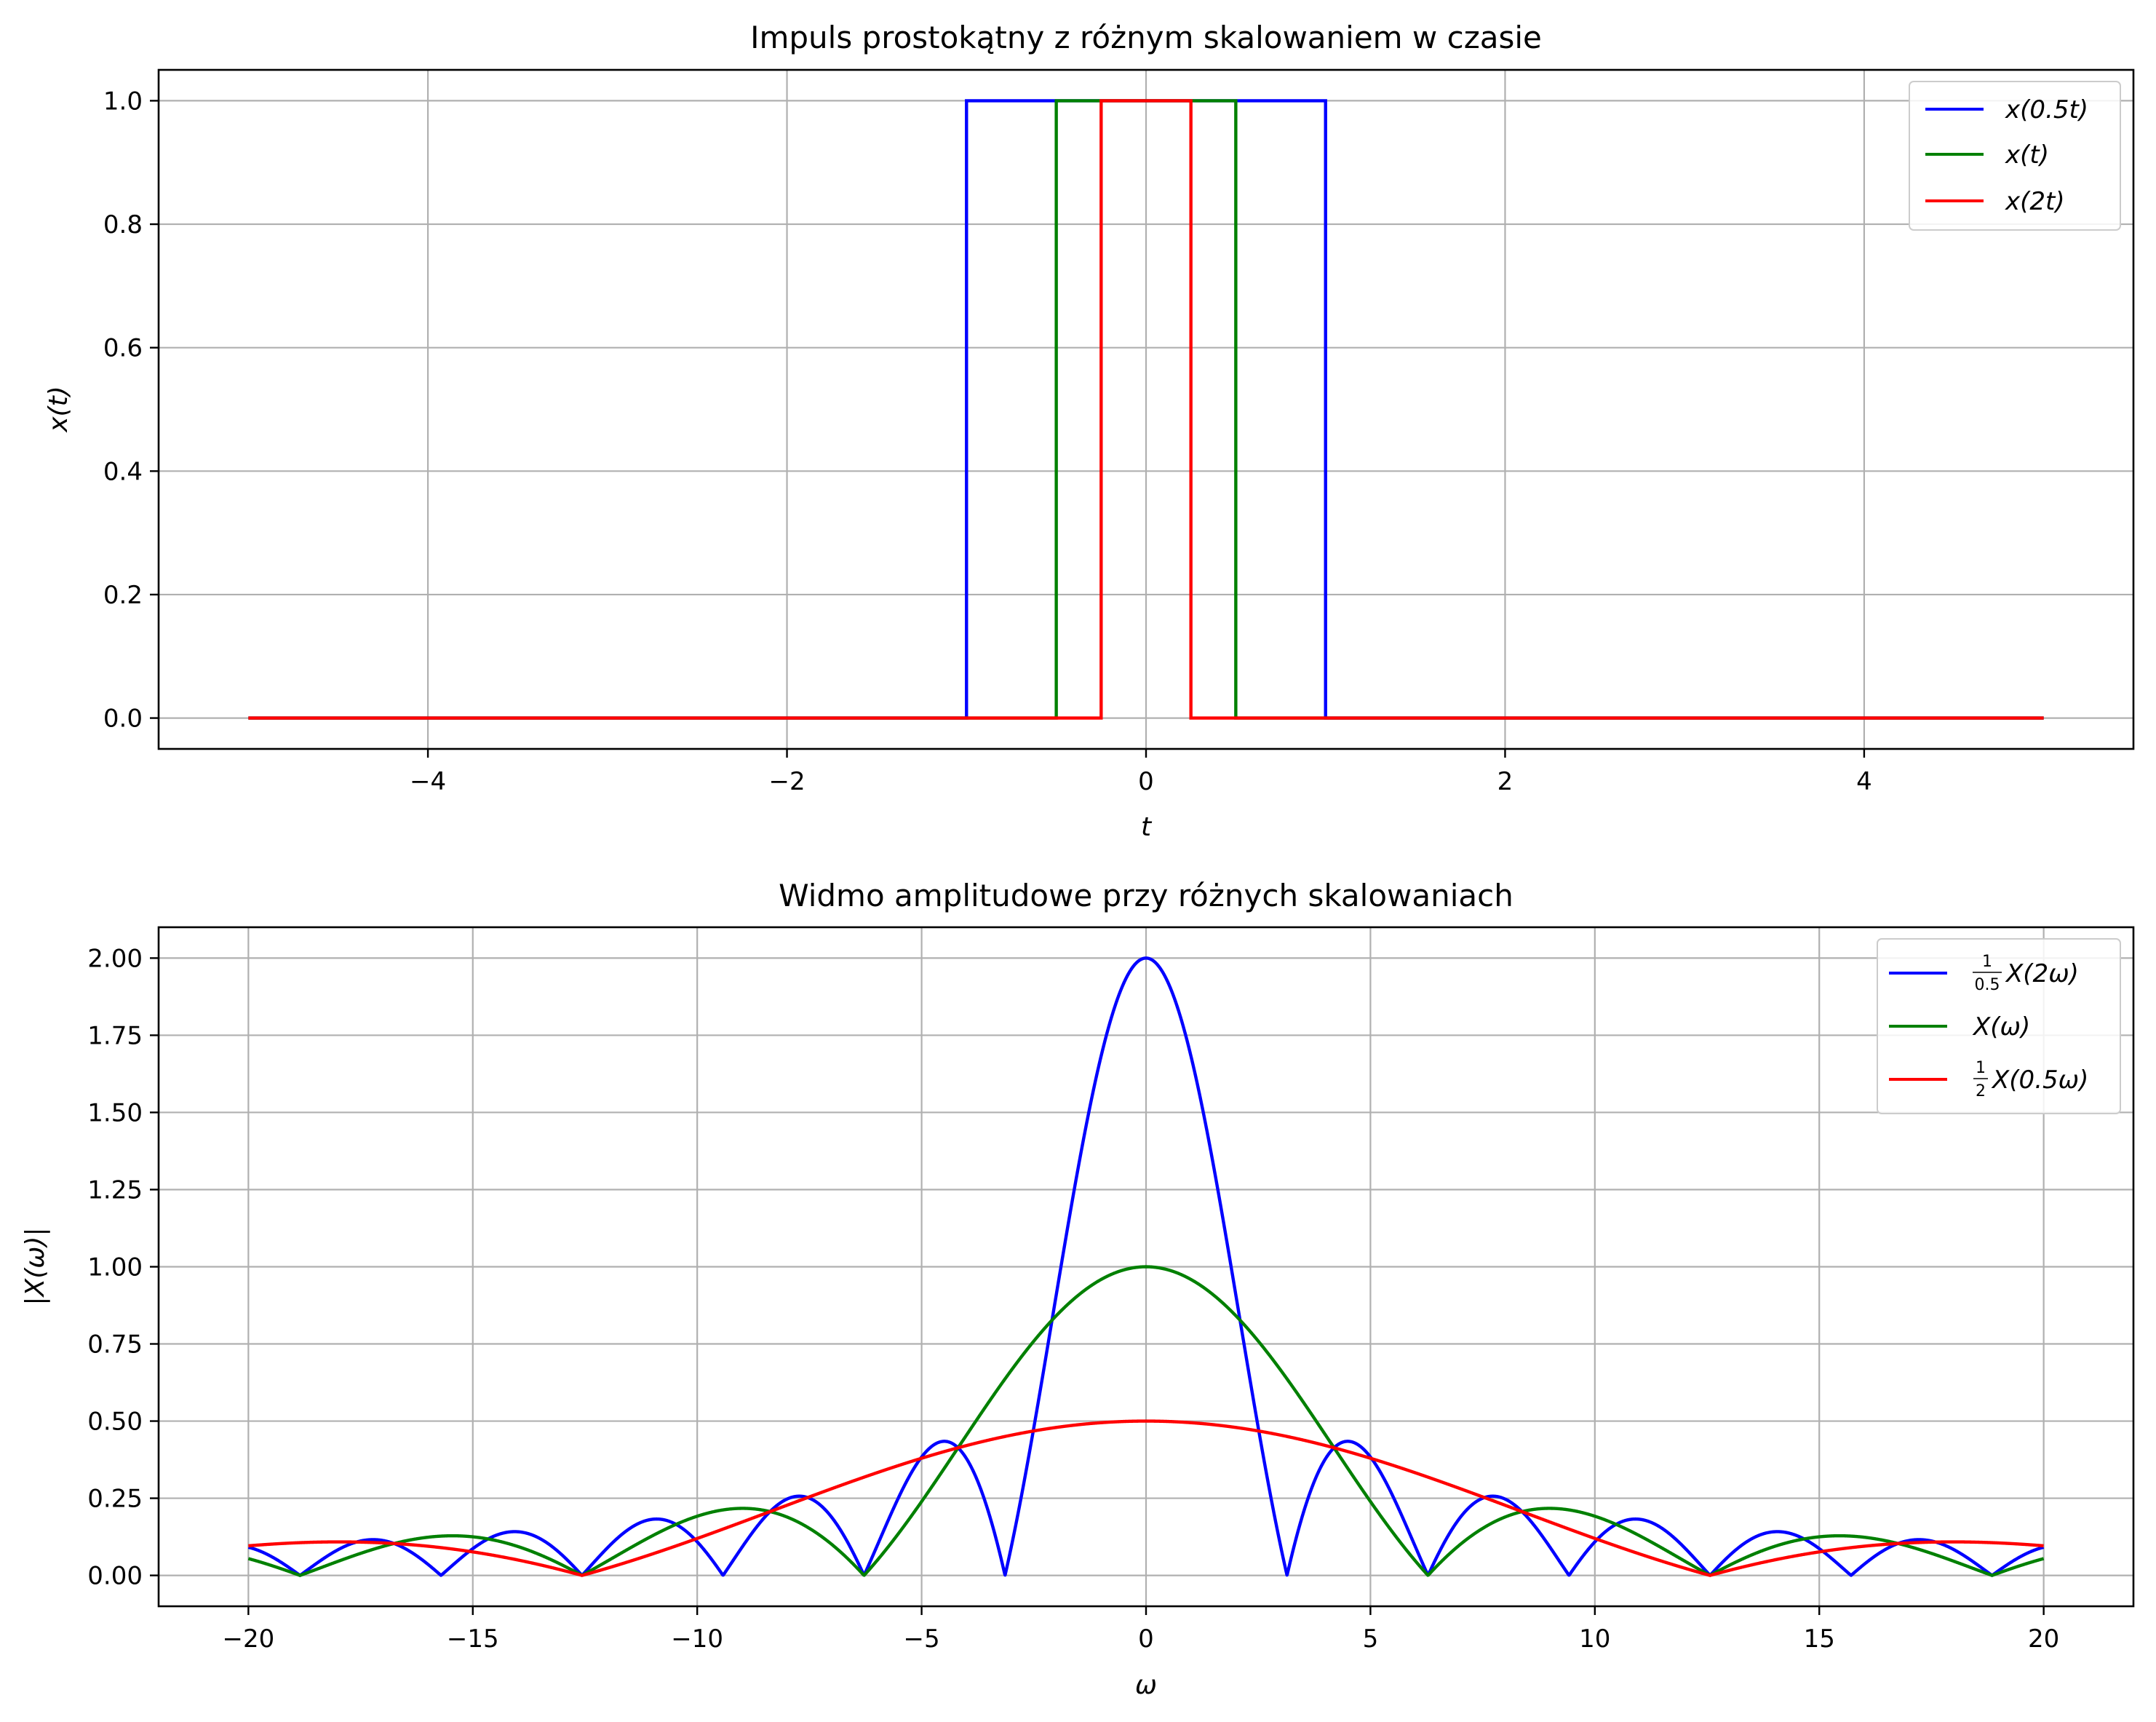 The image size is (2156, 1722). What do you see at coordinates (123, 102) in the screenshot?
I see `y-tick-label: 1.0` at bounding box center [123, 102].